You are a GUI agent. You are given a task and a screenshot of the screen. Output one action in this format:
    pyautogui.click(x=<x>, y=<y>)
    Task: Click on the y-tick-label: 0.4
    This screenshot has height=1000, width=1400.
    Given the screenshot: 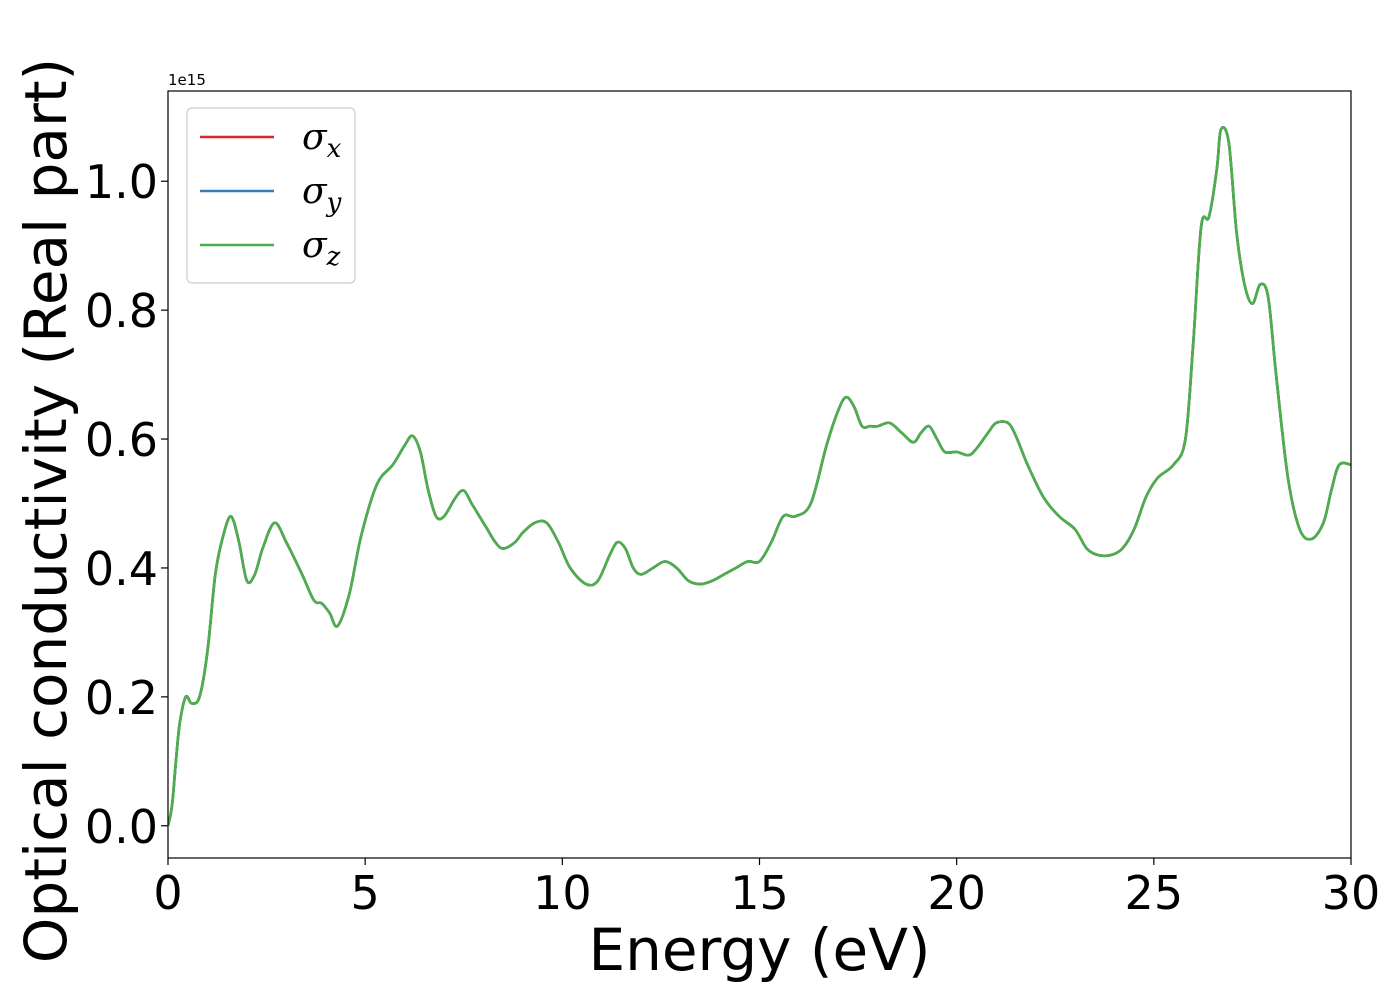 What is the action you would take?
    pyautogui.click(x=121, y=569)
    